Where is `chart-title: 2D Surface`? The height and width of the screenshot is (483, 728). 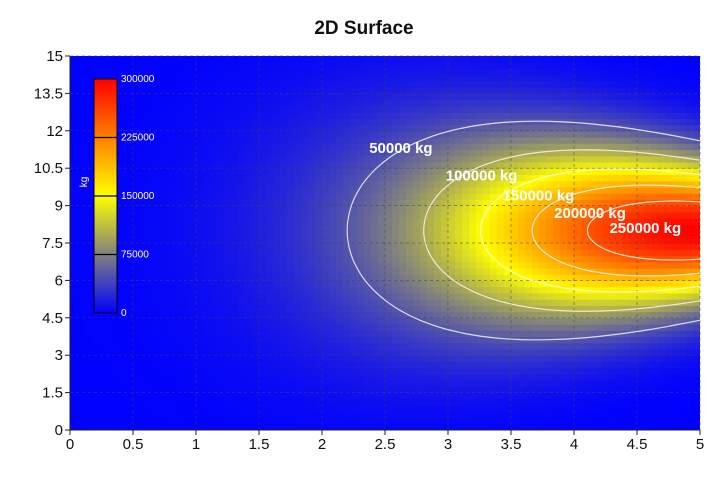 chart-title: 2D Surface is located at coordinates (364, 28).